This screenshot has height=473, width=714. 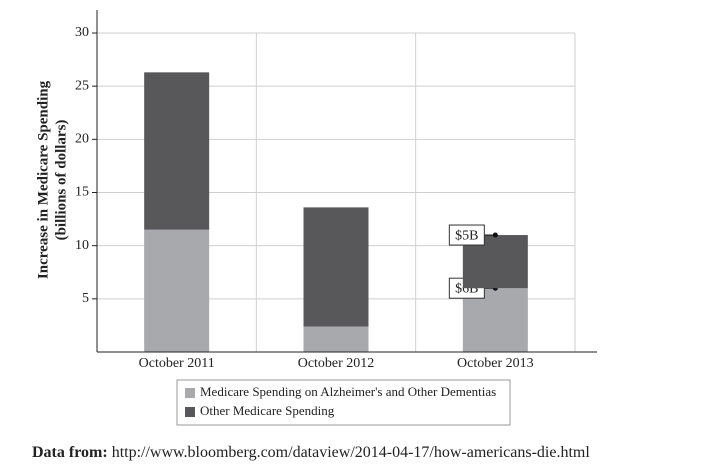 I want to click on y-label-line: Increase in Medicare Spending, so click(x=43, y=179).